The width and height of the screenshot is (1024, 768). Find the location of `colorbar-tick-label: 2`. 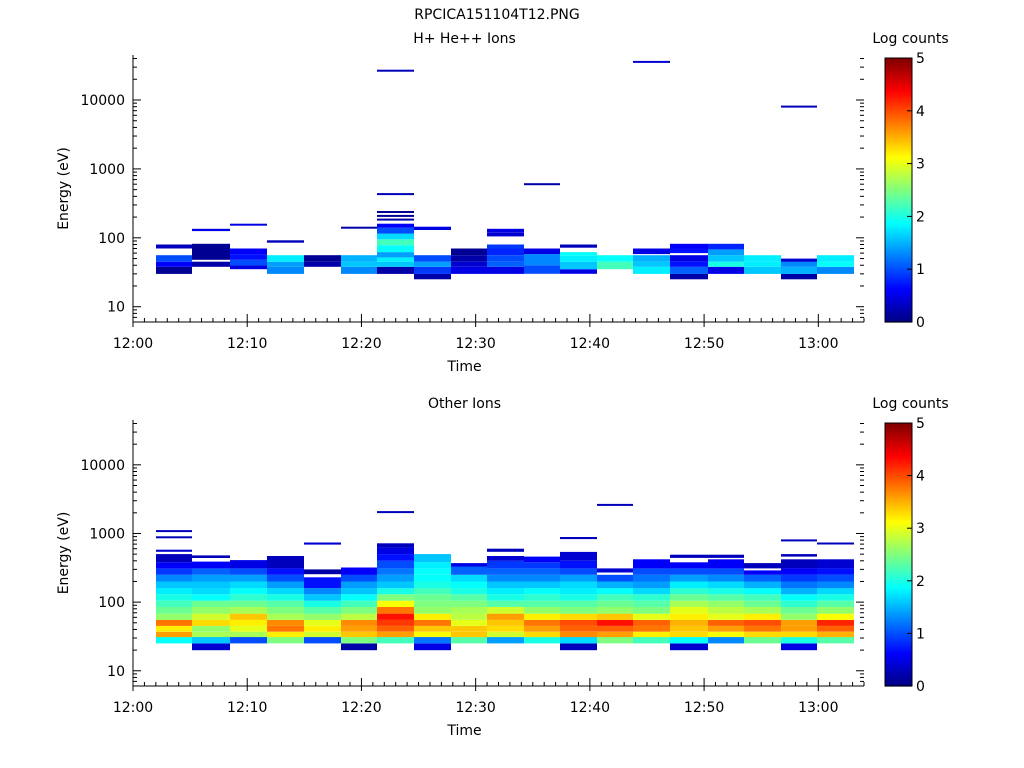

colorbar-tick-label: 2 is located at coordinates (920, 582).